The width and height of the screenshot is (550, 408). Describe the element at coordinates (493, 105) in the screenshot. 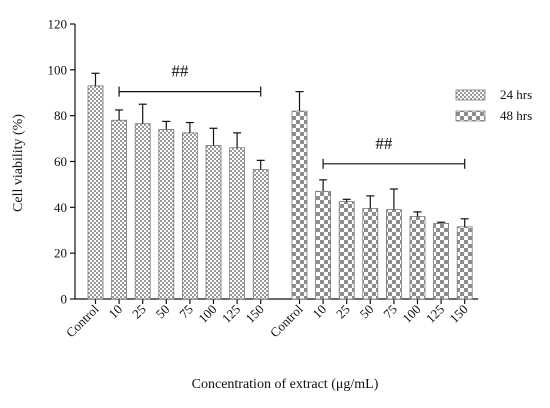

I see `legend: 24 hrs 48 hrs` at that location.